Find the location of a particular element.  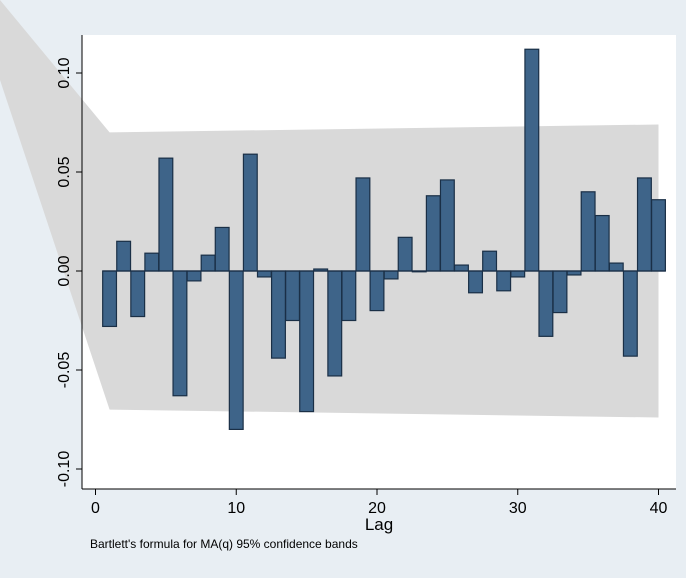

y-tick-label: 0.00 is located at coordinates (64, 270).